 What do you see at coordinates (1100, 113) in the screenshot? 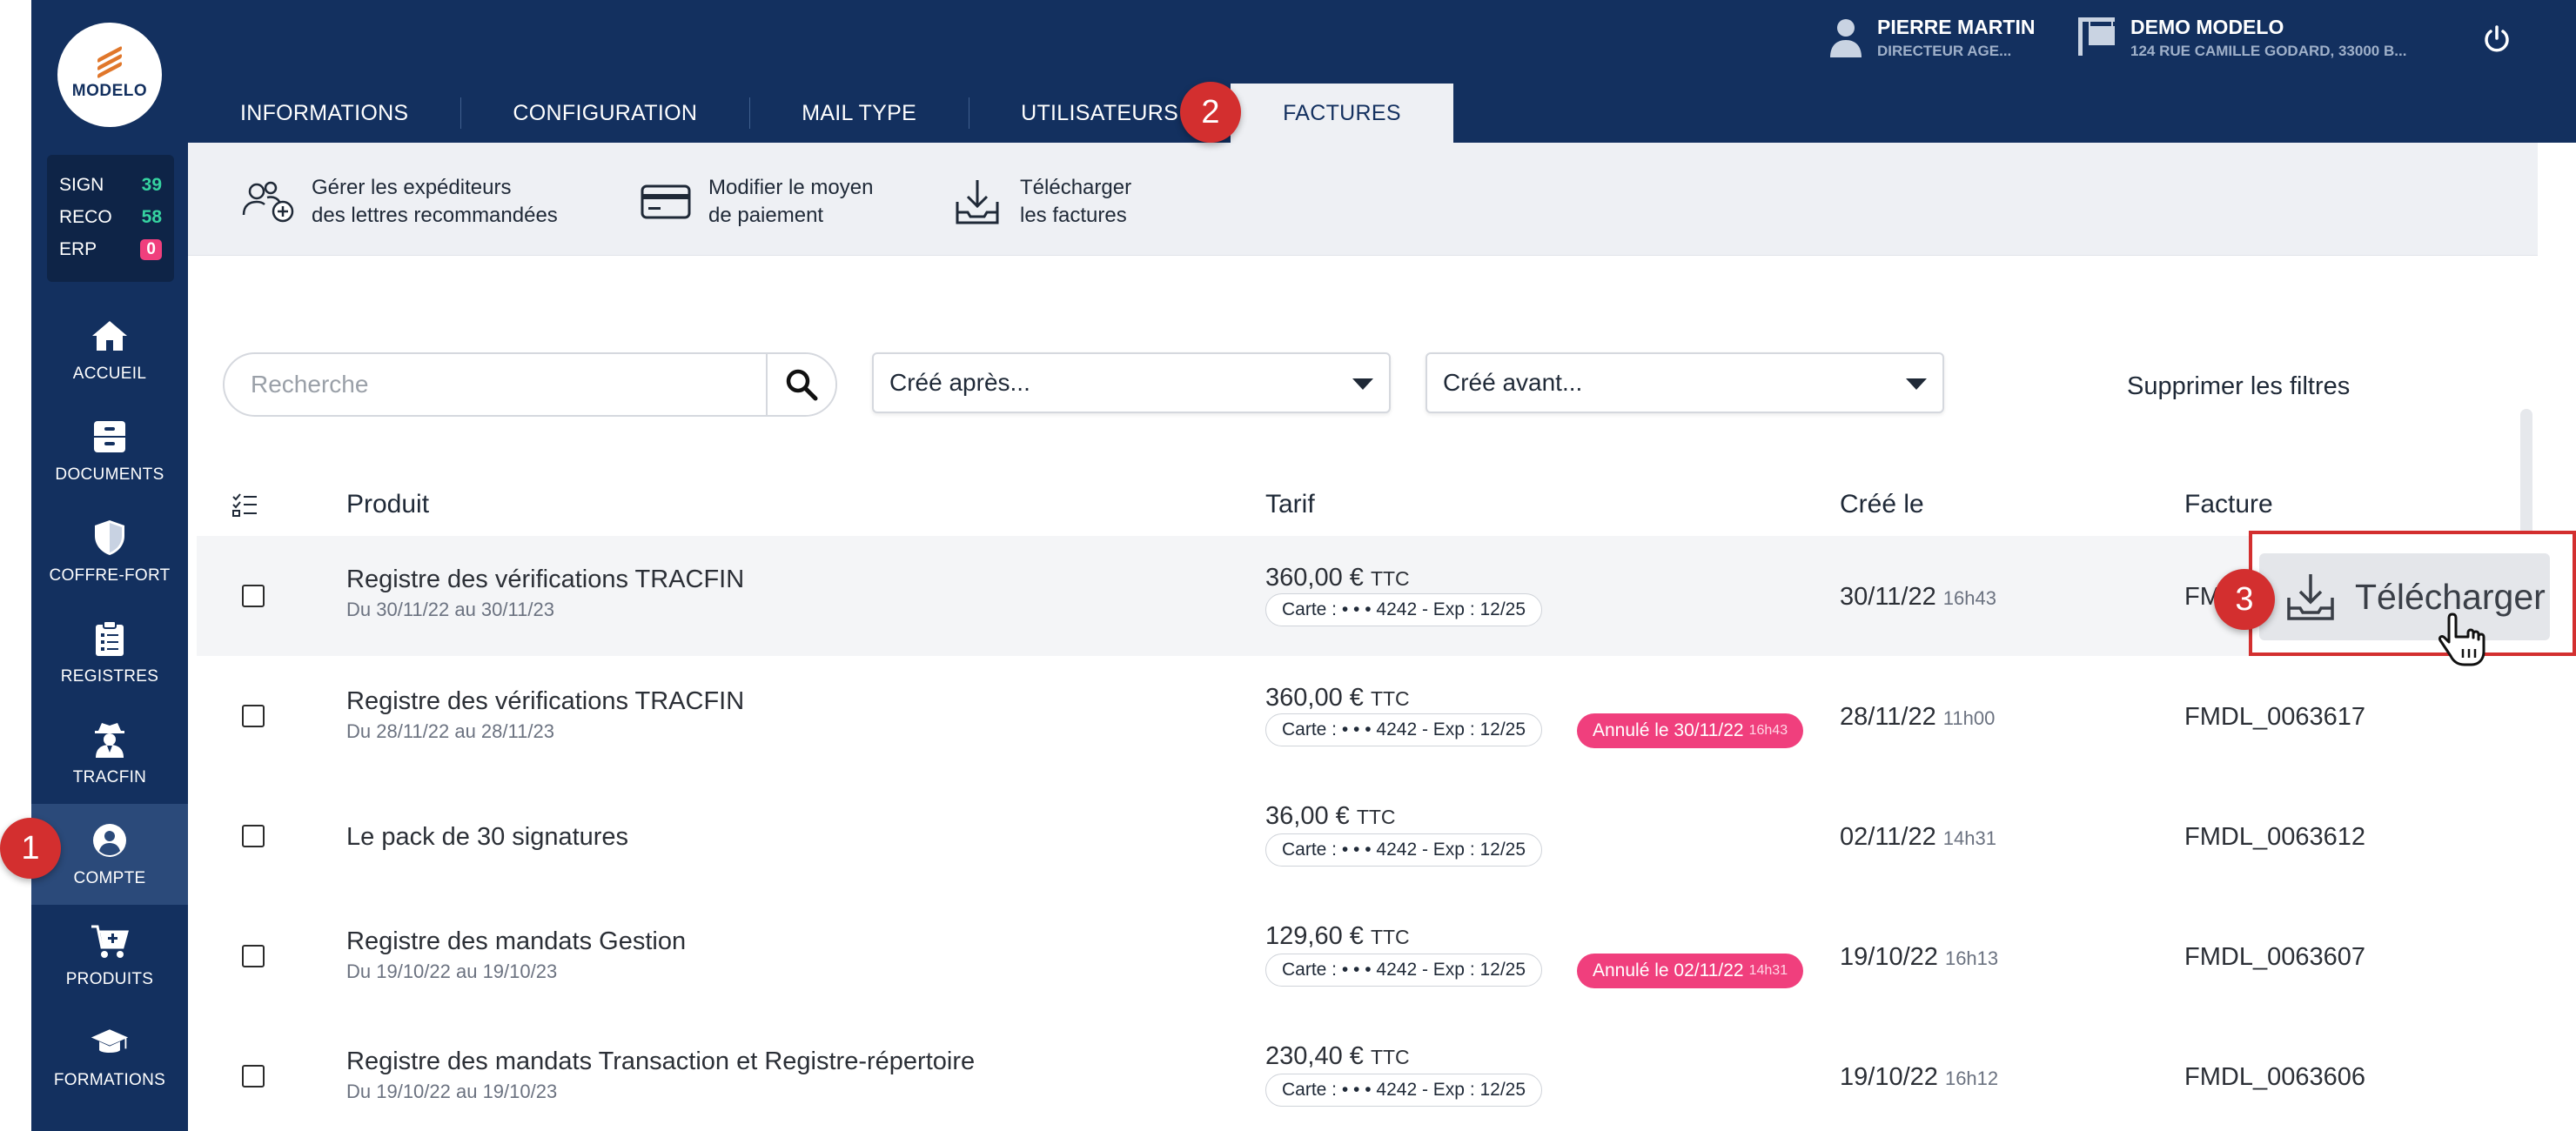
I see `tab-utilisateurs: UTILISATEURS` at bounding box center [1100, 113].